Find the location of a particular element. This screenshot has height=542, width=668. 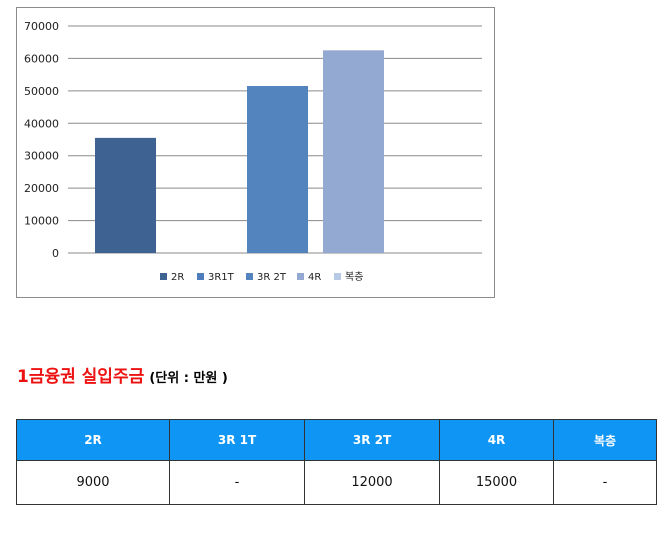

legend-label: 2R is located at coordinates (177, 277).